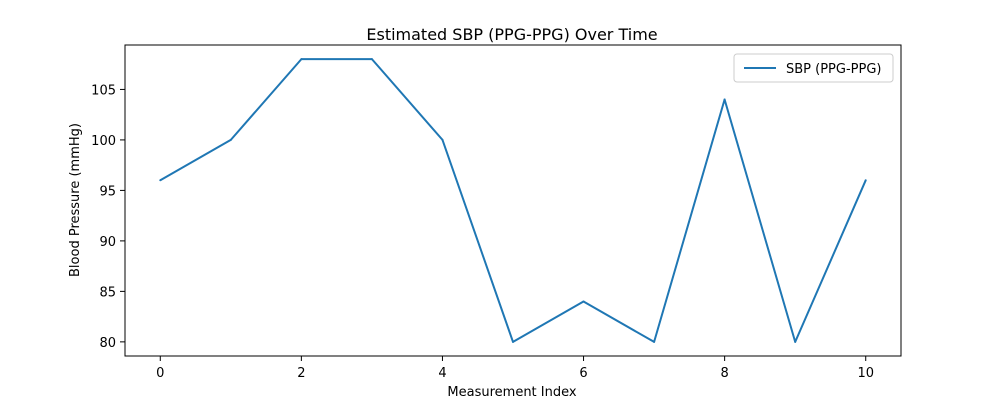 Image resolution: width=1000 pixels, height=400 pixels. What do you see at coordinates (724, 373) in the screenshot?
I see `x-tick-label: 8` at bounding box center [724, 373].